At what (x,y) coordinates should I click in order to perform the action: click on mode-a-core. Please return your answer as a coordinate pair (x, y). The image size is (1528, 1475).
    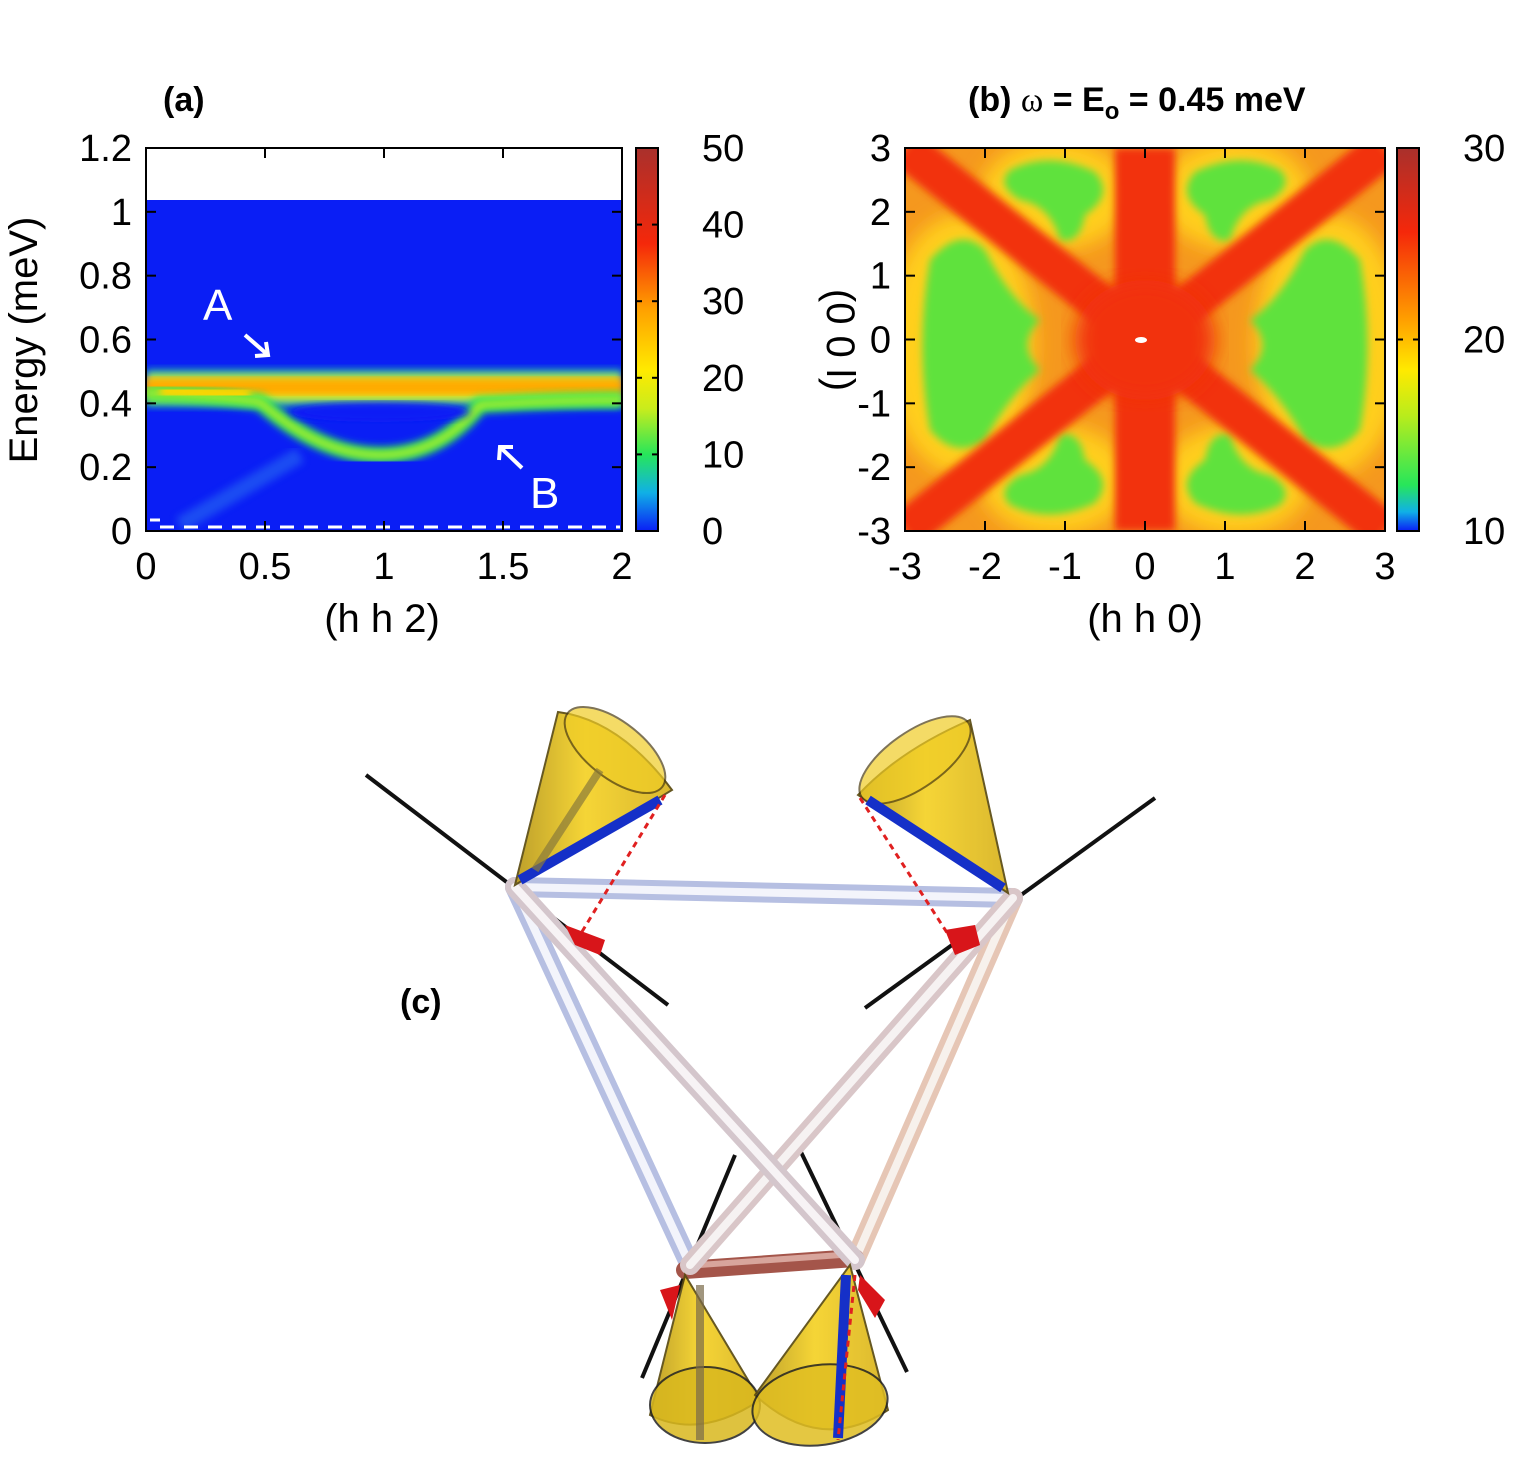
    Looking at the image, I should click on (384, 386).